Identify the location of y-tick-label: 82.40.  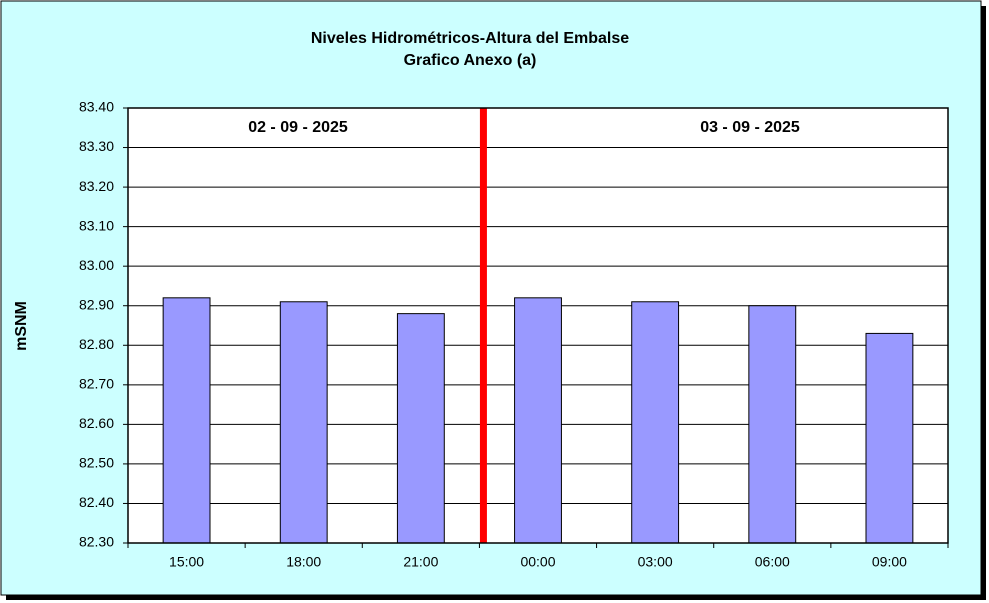
(96, 502).